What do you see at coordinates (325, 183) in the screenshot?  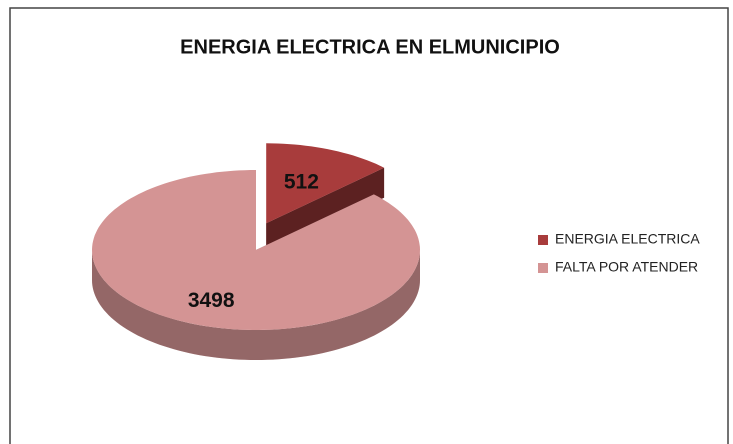 I see `slice` at bounding box center [325, 183].